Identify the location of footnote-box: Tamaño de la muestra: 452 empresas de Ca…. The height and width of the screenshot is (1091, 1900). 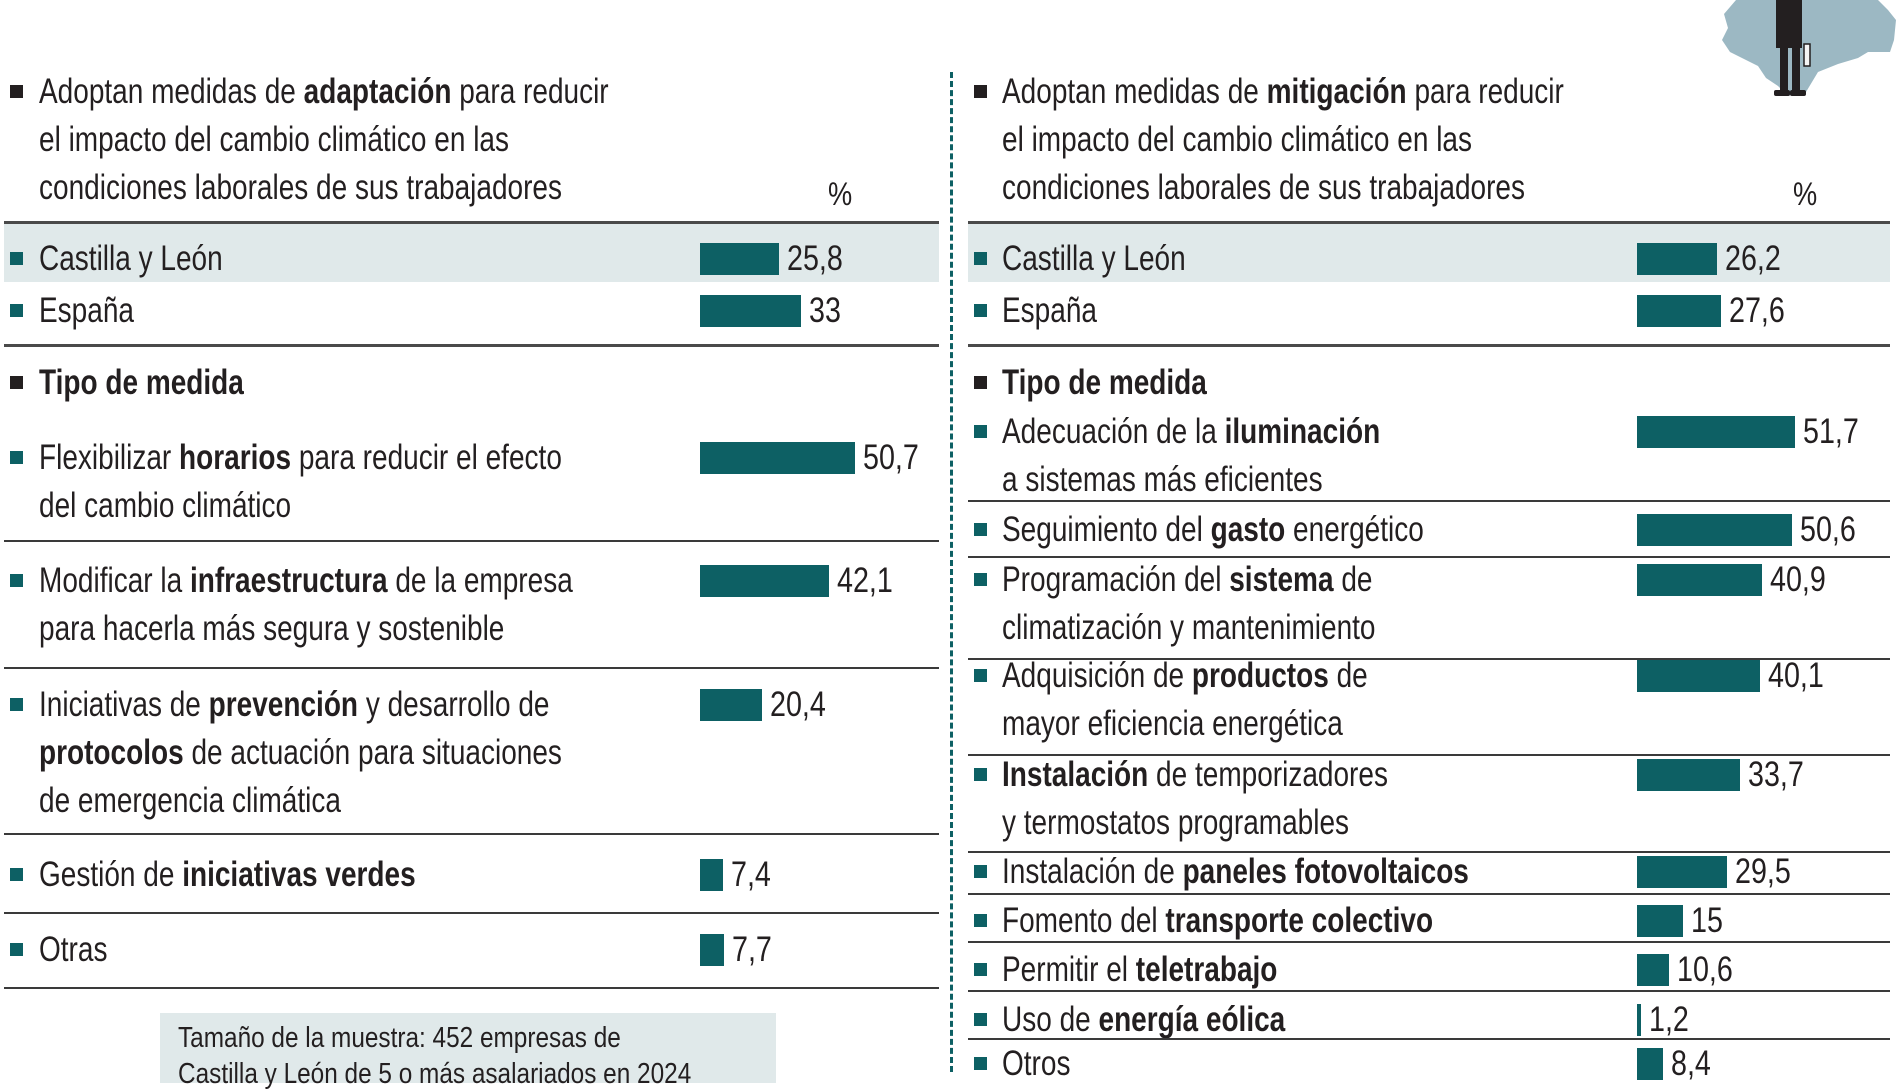
(468, 1051).